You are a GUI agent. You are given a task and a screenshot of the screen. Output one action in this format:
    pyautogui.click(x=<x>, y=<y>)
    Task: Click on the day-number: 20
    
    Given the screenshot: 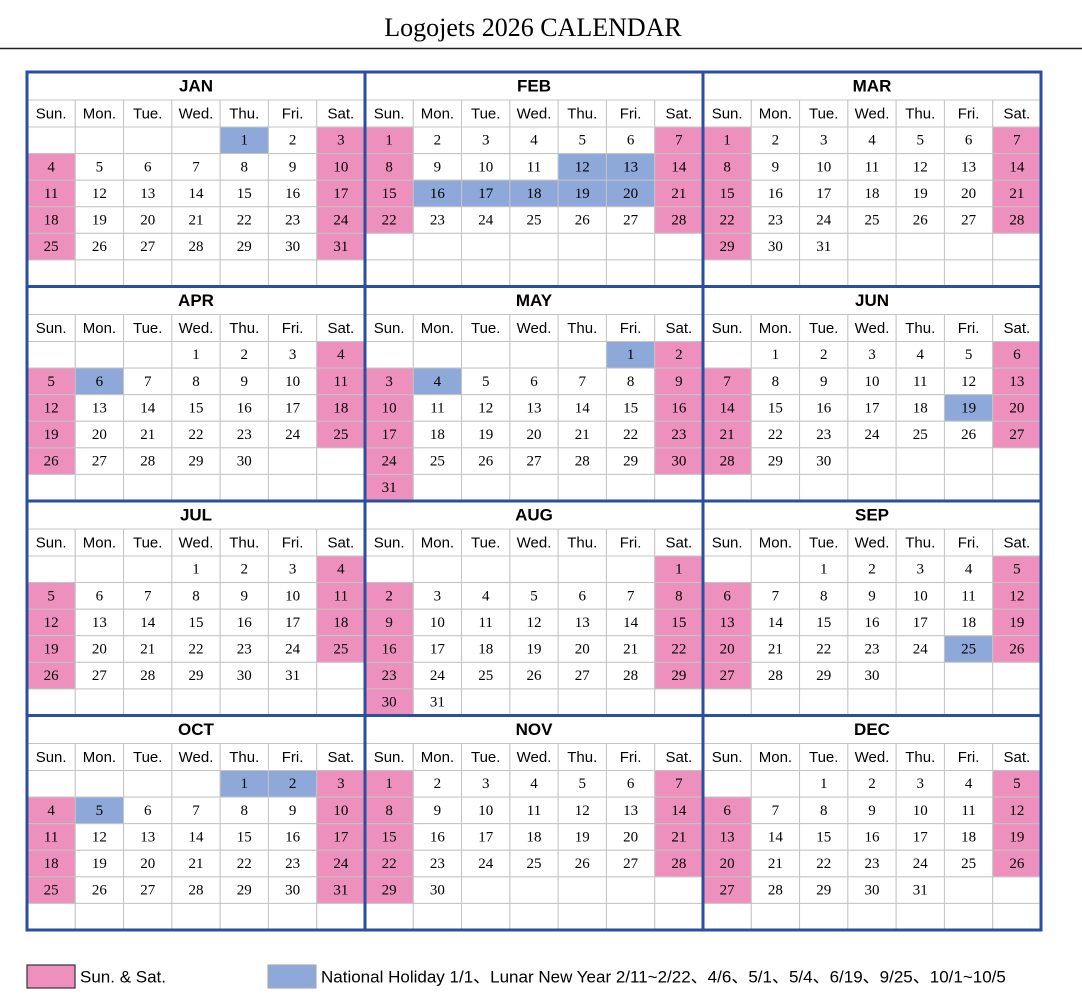 What is the action you would take?
    pyautogui.click(x=147, y=864)
    